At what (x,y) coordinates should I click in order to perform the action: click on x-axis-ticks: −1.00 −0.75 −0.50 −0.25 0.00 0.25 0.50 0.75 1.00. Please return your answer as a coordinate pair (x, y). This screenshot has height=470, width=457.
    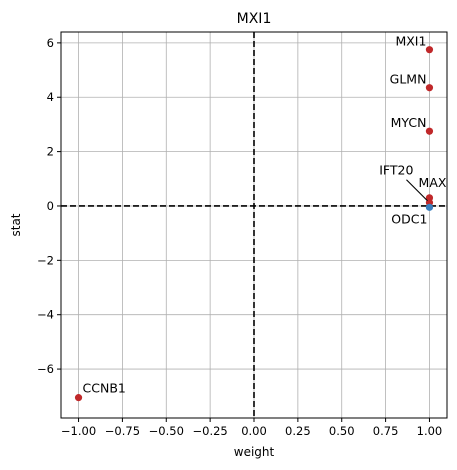
    Looking at the image, I should click on (251, 428).